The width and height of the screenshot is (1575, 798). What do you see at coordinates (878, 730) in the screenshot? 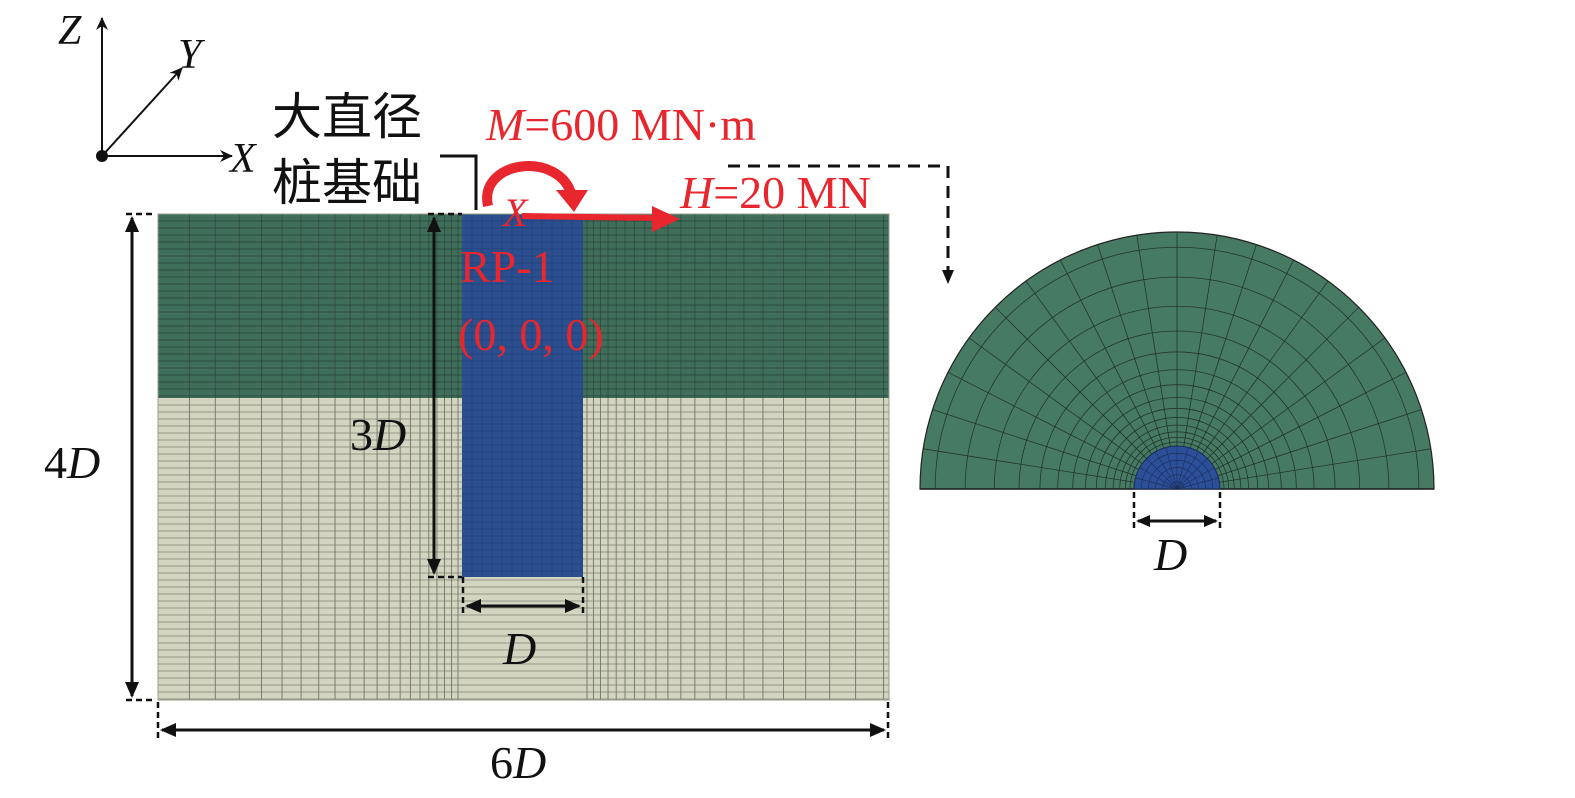
I see `width-arrow-right` at bounding box center [878, 730].